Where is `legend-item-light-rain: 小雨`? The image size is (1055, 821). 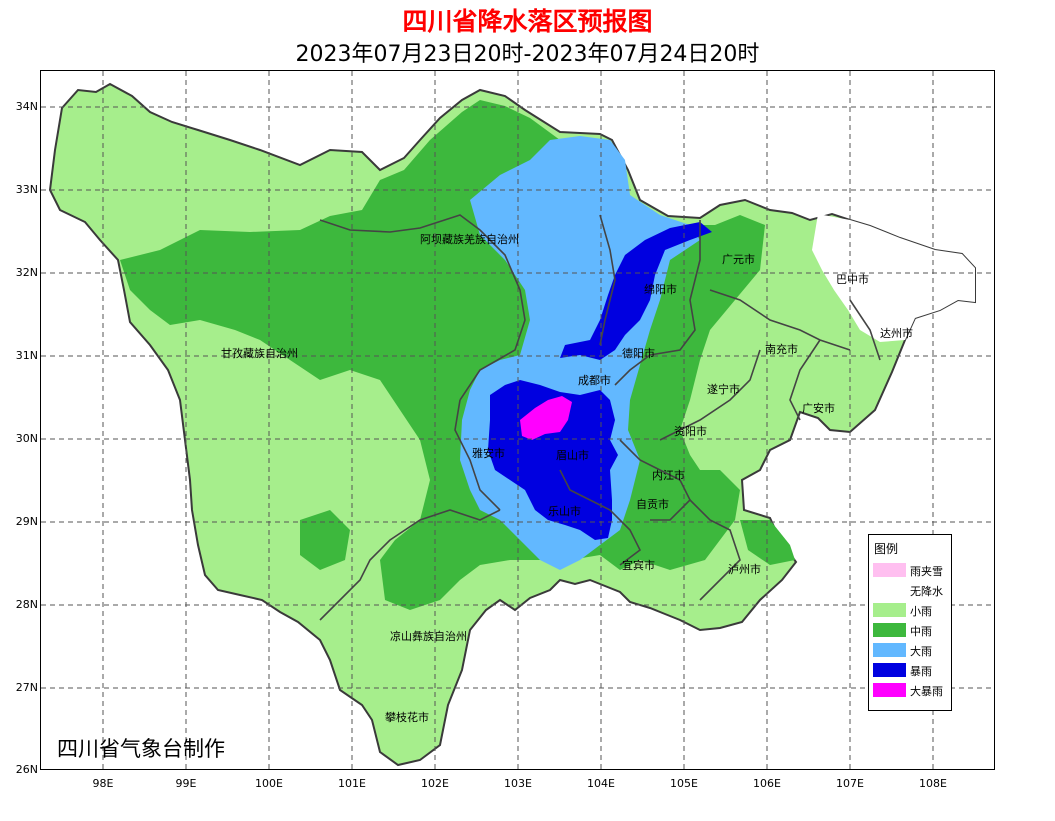 legend-item-light-rain: 小雨 is located at coordinates (912, 609).